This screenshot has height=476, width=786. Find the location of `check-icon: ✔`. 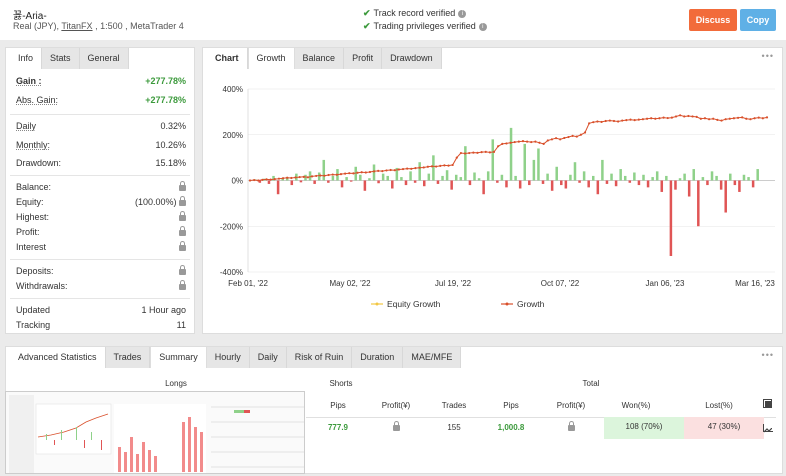

check-icon: ✔ is located at coordinates (367, 13).